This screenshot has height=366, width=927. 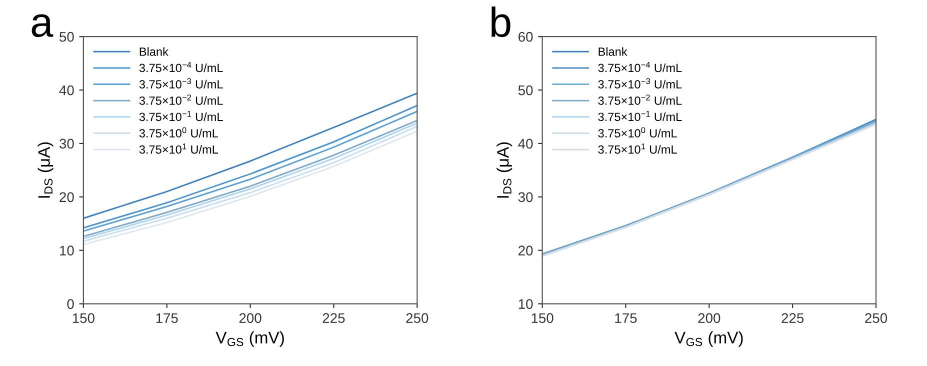 I want to click on chart-title: b, so click(x=501, y=22).